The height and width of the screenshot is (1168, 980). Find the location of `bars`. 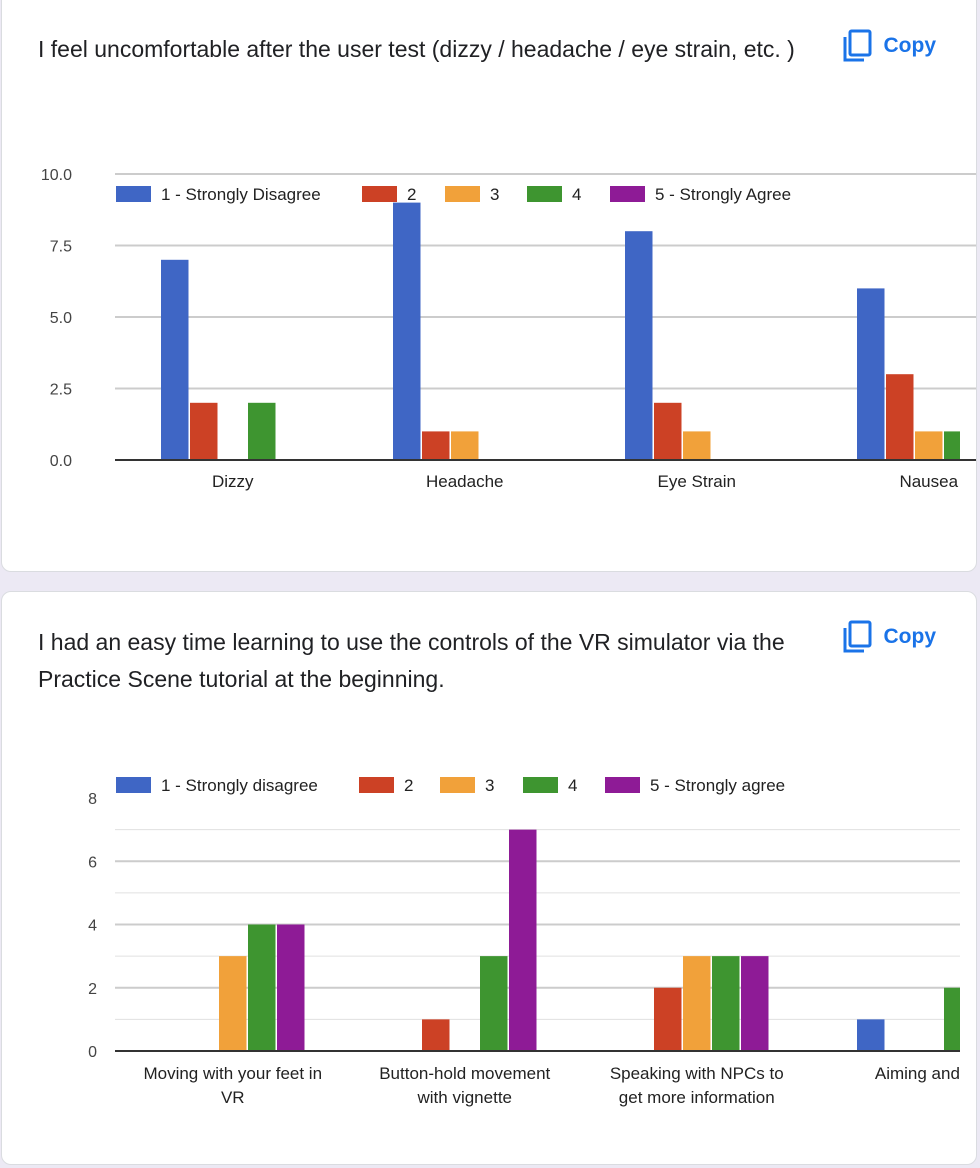

bars is located at coordinates (589, 940).